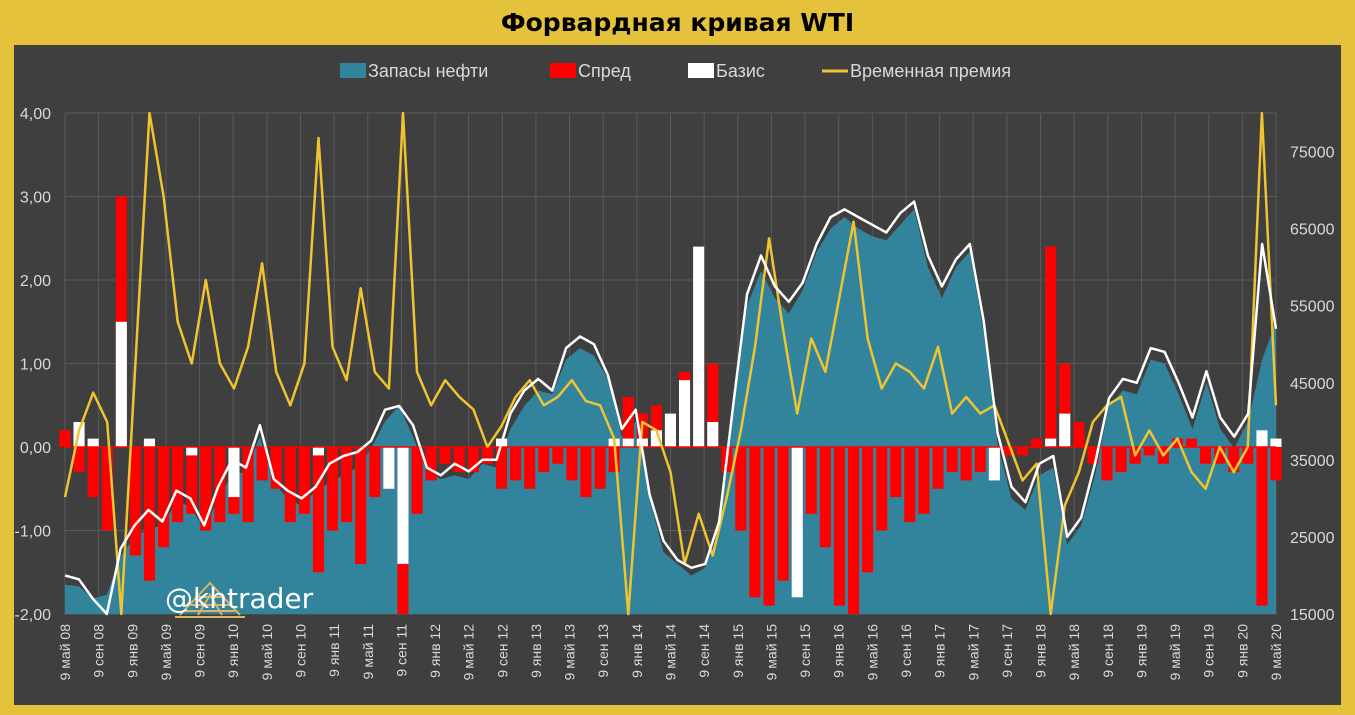 This screenshot has height=715, width=1355. Describe the element at coordinates (704, 651) in the screenshot. I see `x-tick-label: 9 сен 14` at that location.